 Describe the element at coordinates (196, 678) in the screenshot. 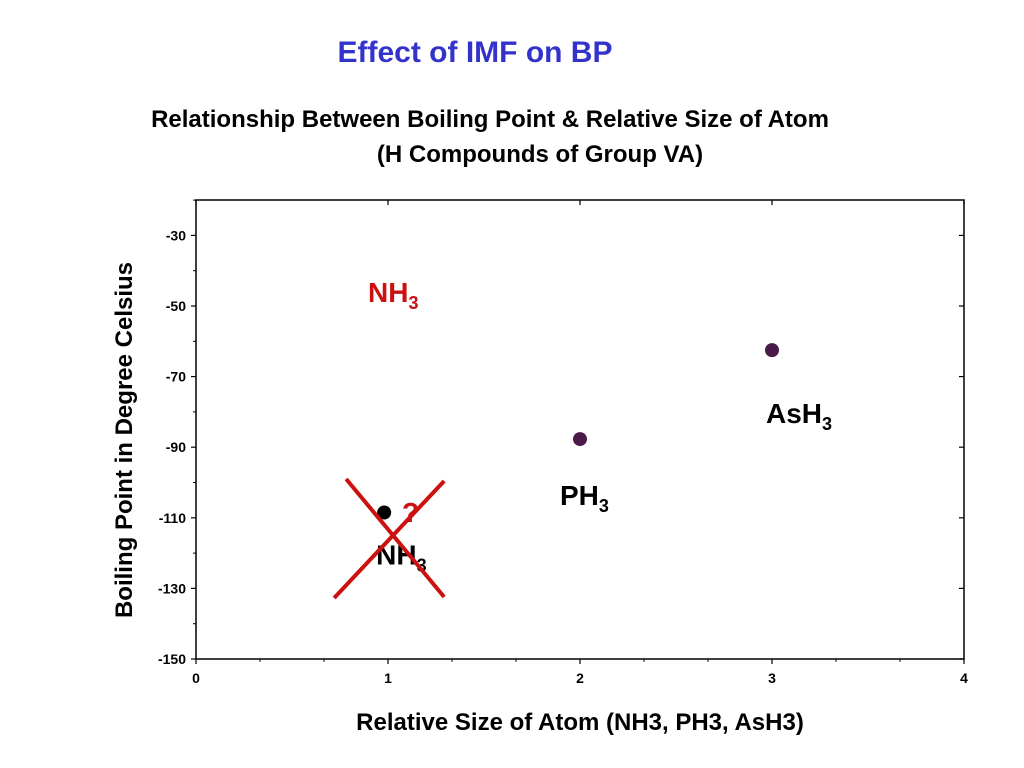

I see `x-tick-label: 0` at that location.